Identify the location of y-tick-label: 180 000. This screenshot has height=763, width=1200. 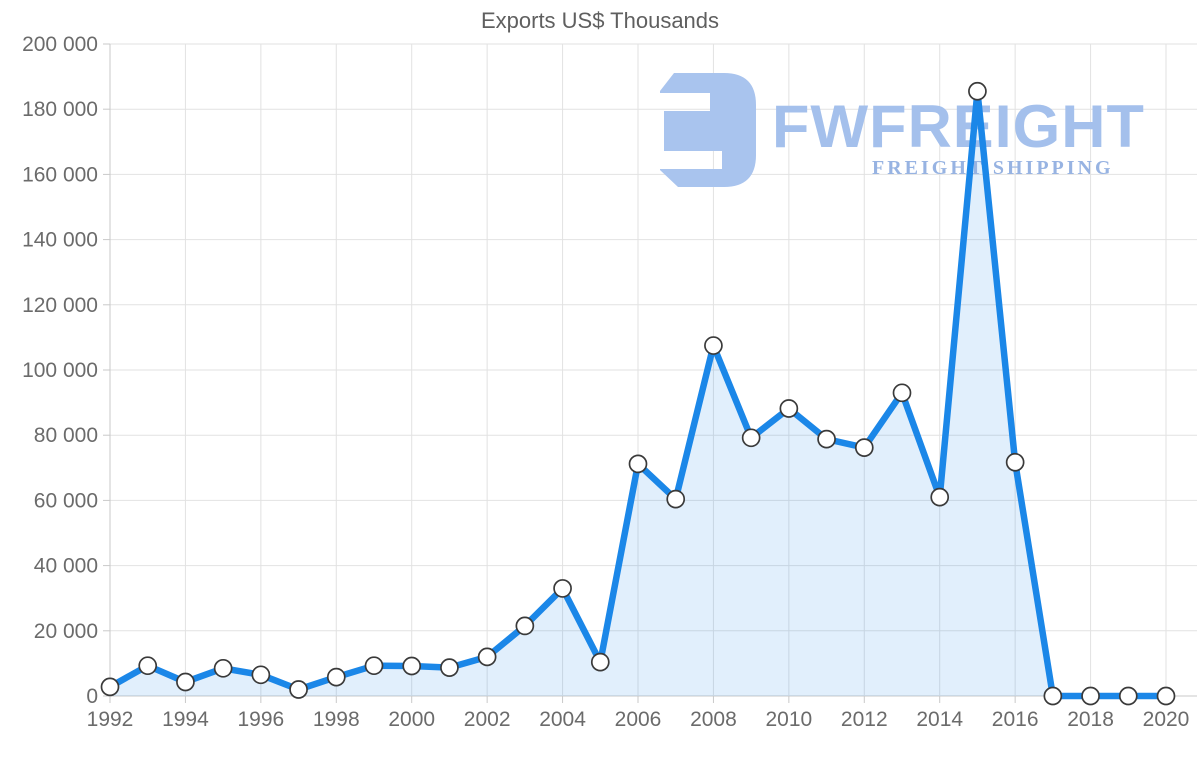
(60, 109).